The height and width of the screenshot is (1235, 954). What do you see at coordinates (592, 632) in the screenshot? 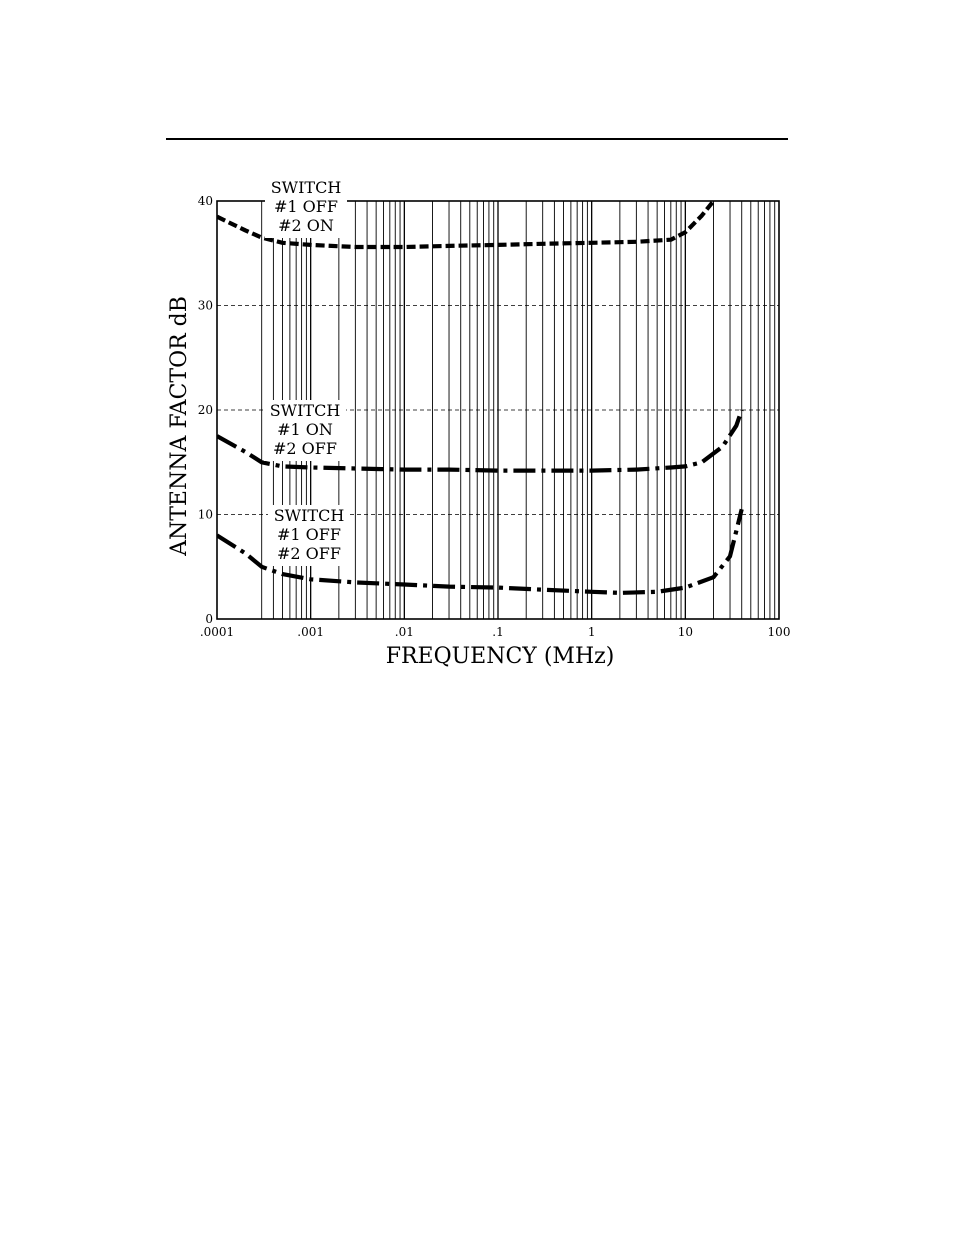
I see `x-tick-label: 1` at bounding box center [592, 632].